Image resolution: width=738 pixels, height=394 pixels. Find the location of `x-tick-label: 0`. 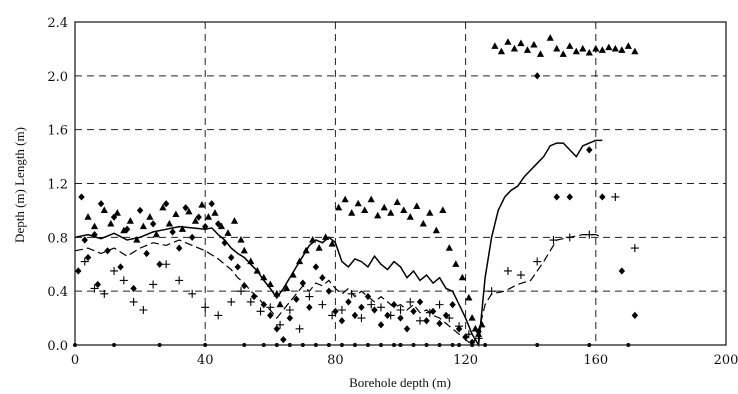

x-tick-label: 0 is located at coordinates (75, 360).